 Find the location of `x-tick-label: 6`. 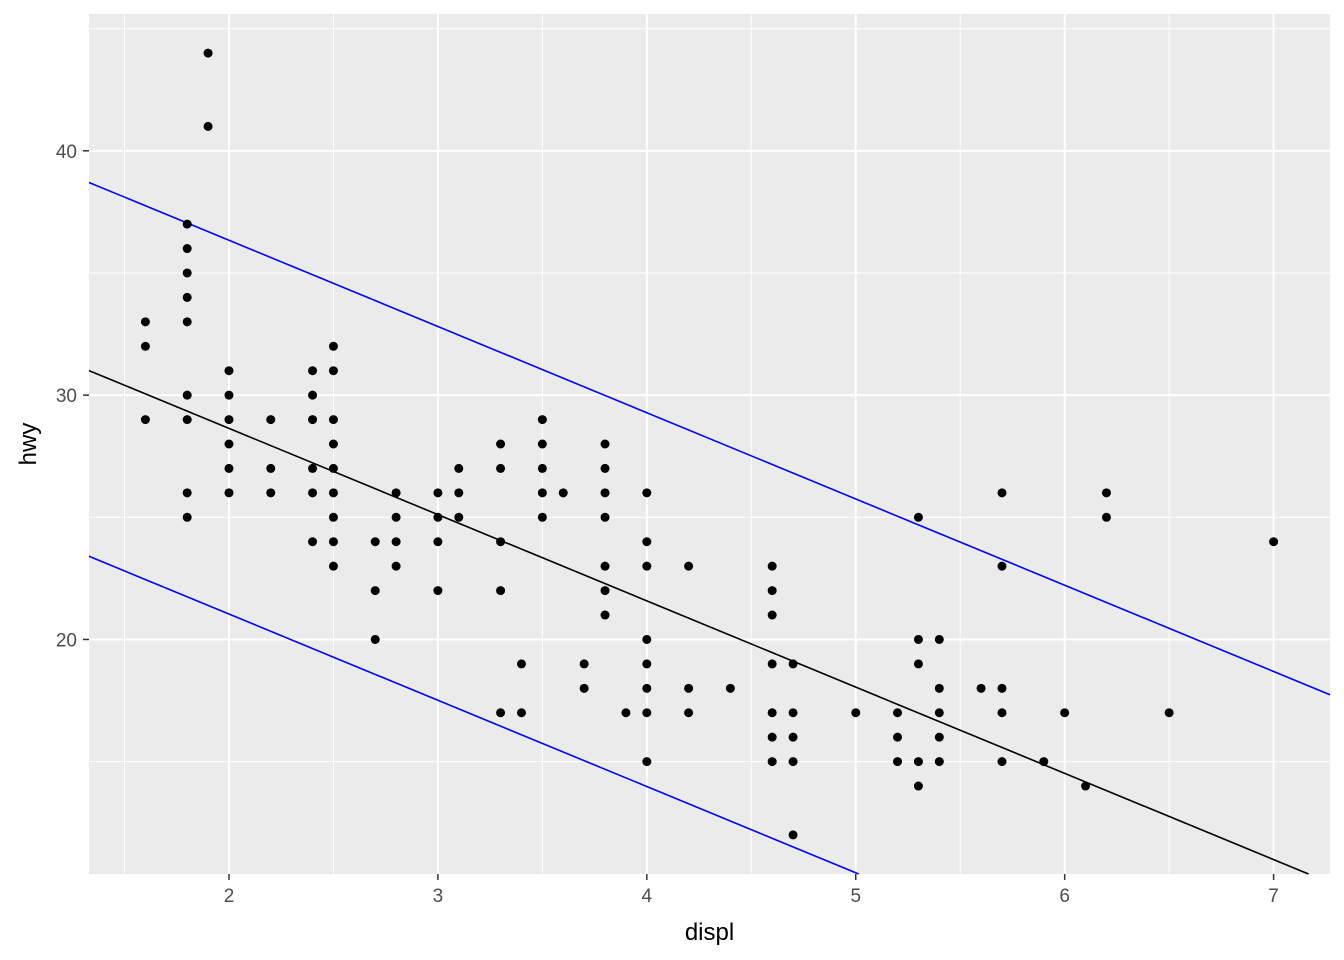

x-tick-label: 6 is located at coordinates (1064, 896).